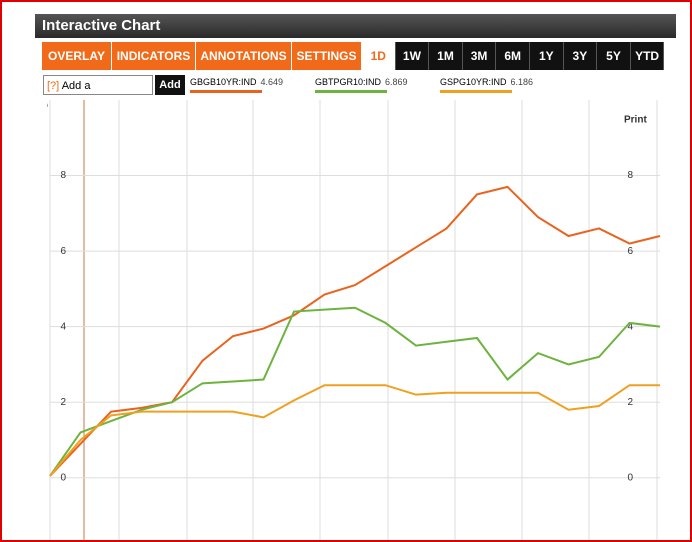  I want to click on legend-value: 6.186, so click(522, 82).